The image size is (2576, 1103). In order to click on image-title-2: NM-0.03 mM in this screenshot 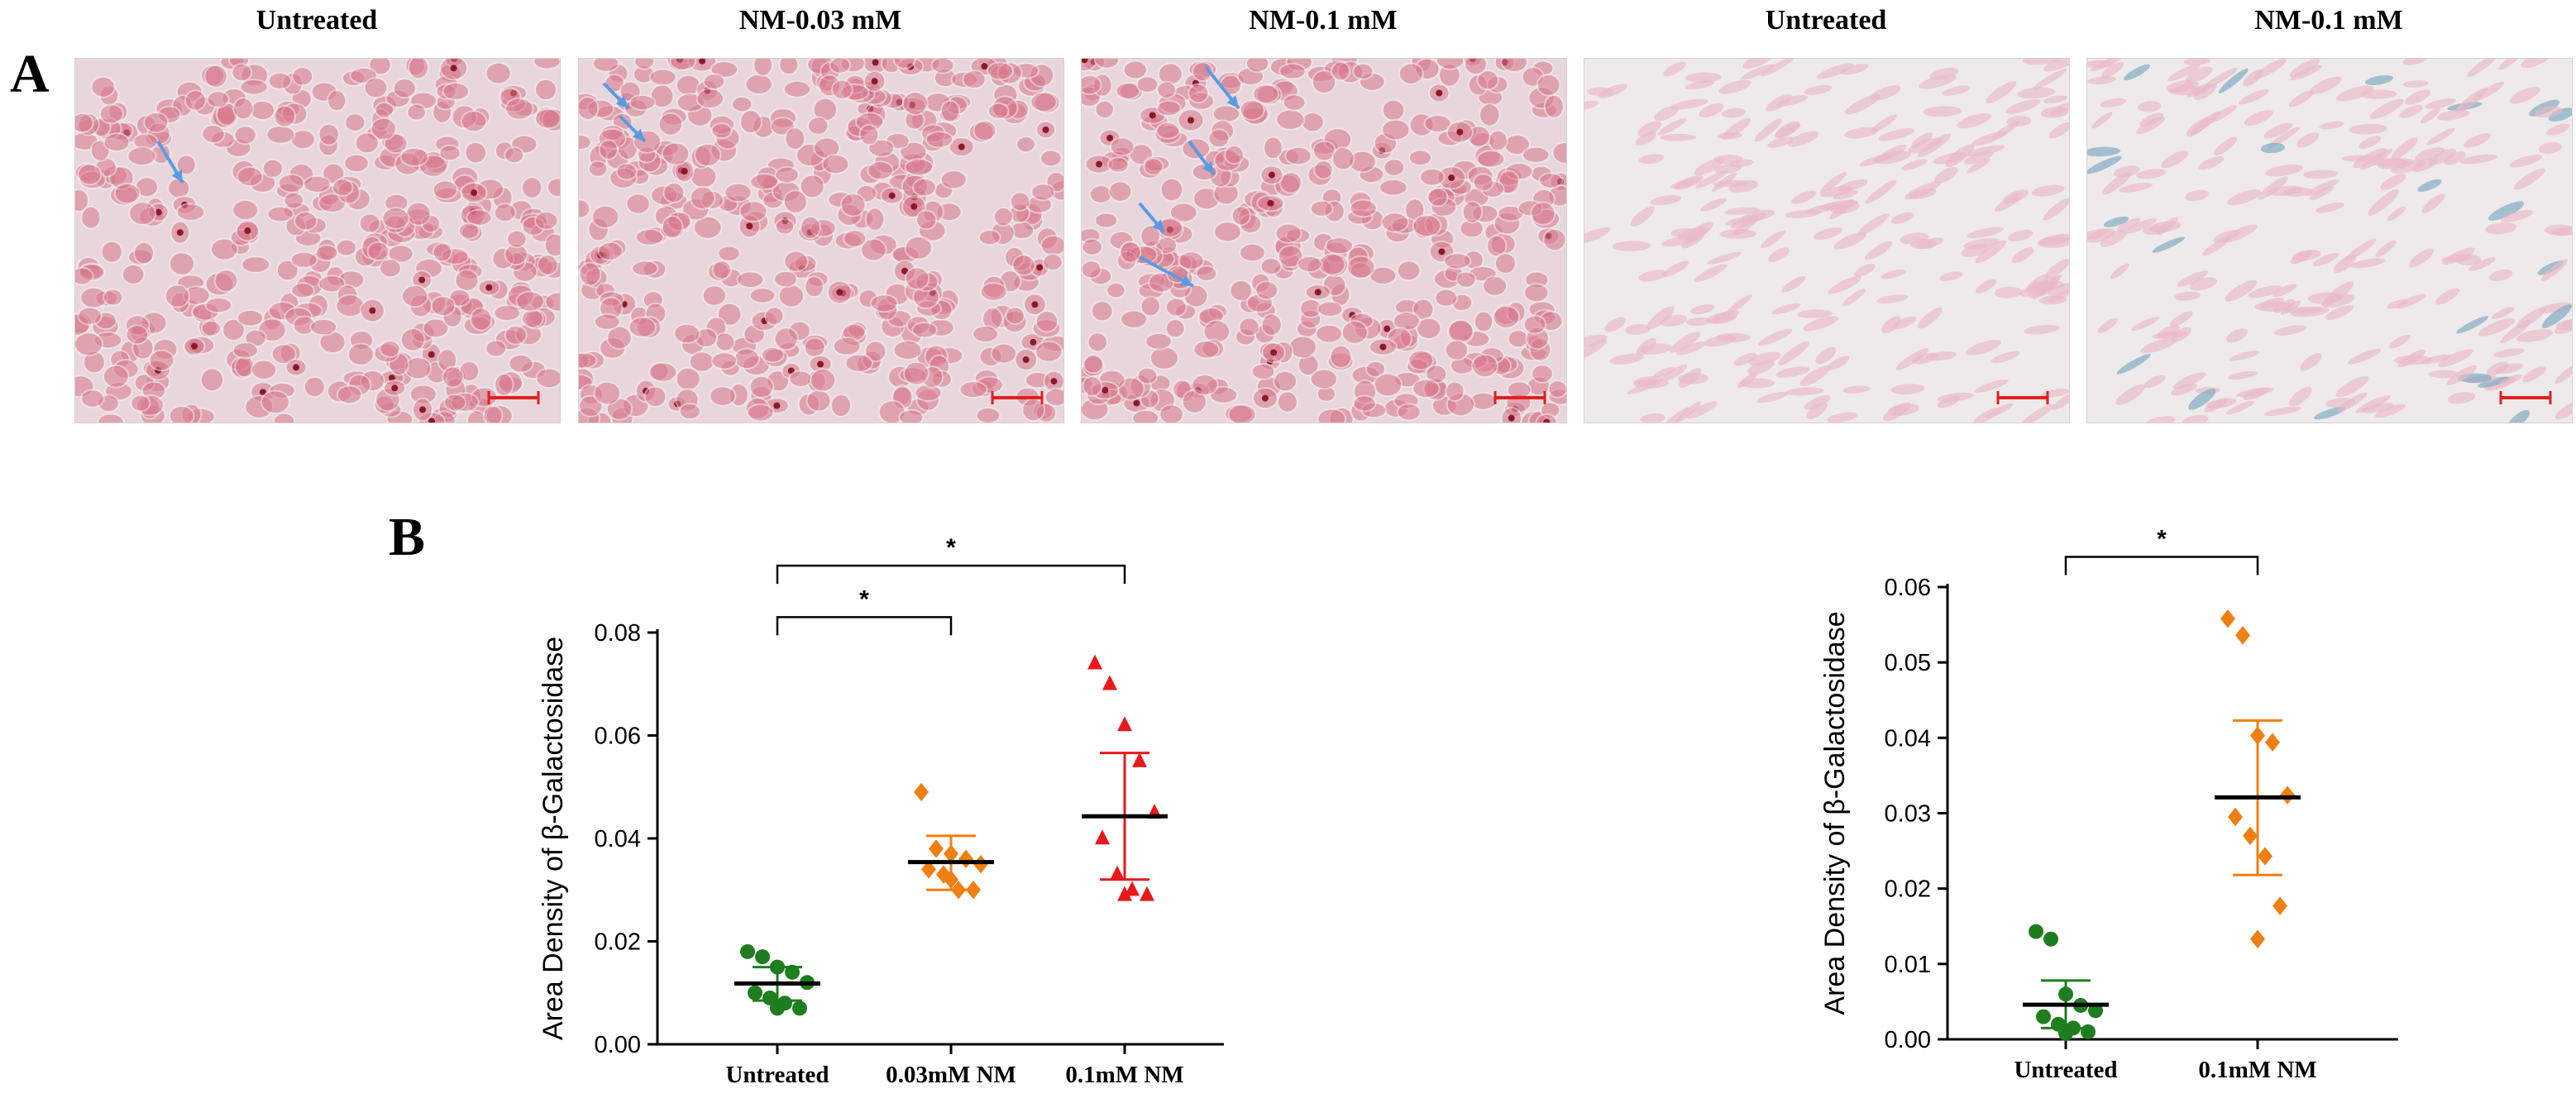, I will do `click(820, 20)`.